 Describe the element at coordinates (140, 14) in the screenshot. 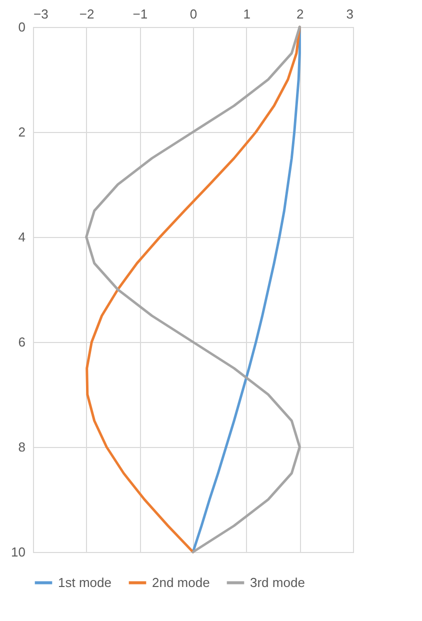

I see `x-tick-label: −1` at that location.